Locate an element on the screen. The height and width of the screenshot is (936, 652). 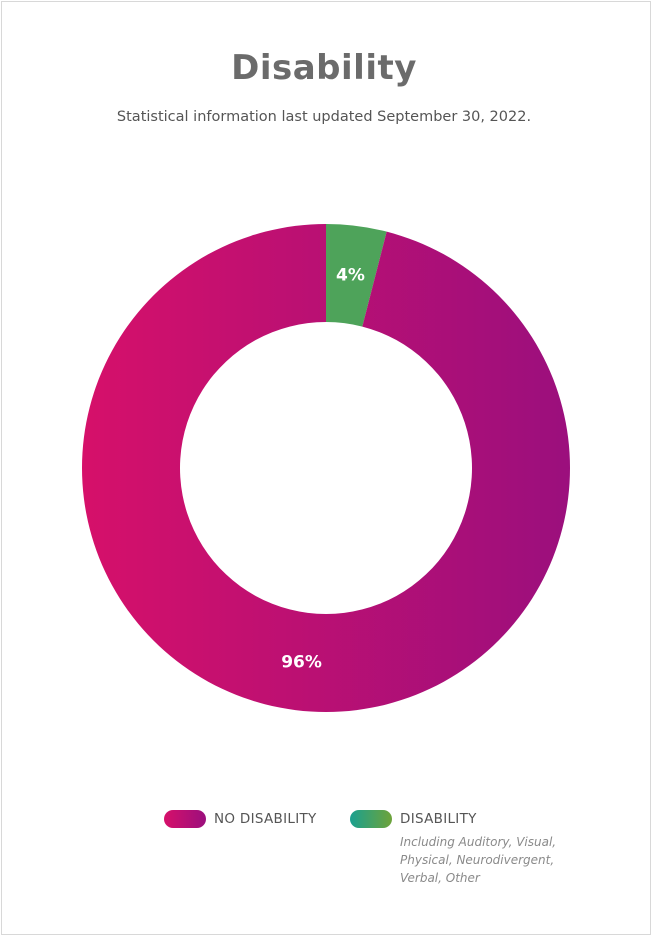
chart-title: Disability is located at coordinates (324, 68).